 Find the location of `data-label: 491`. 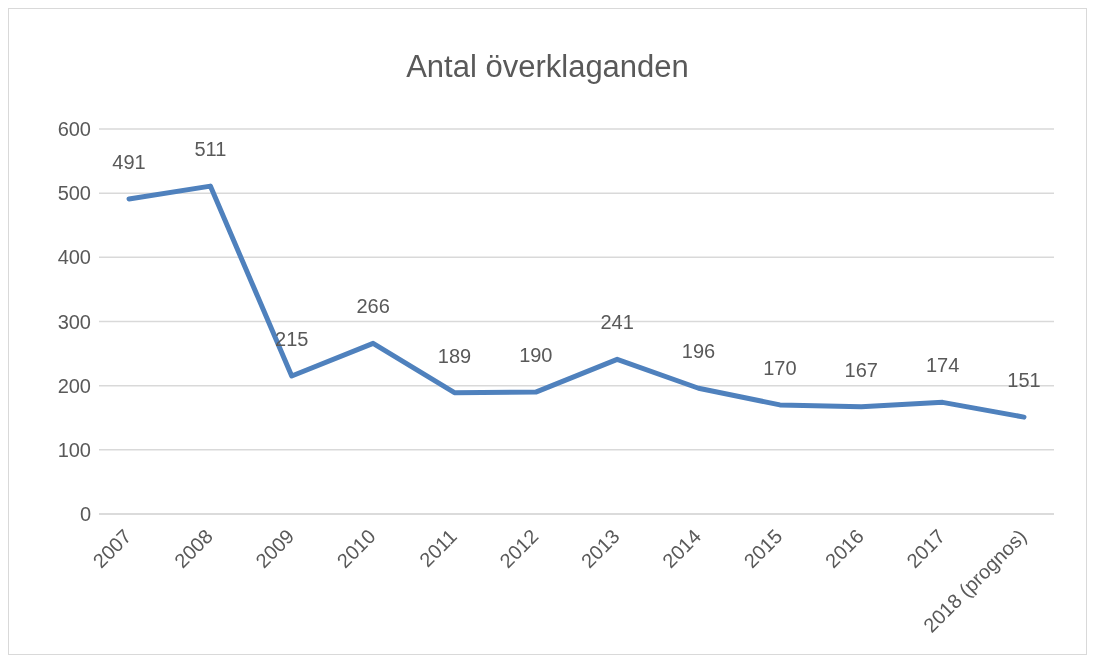

data-label: 491 is located at coordinates (129, 161).